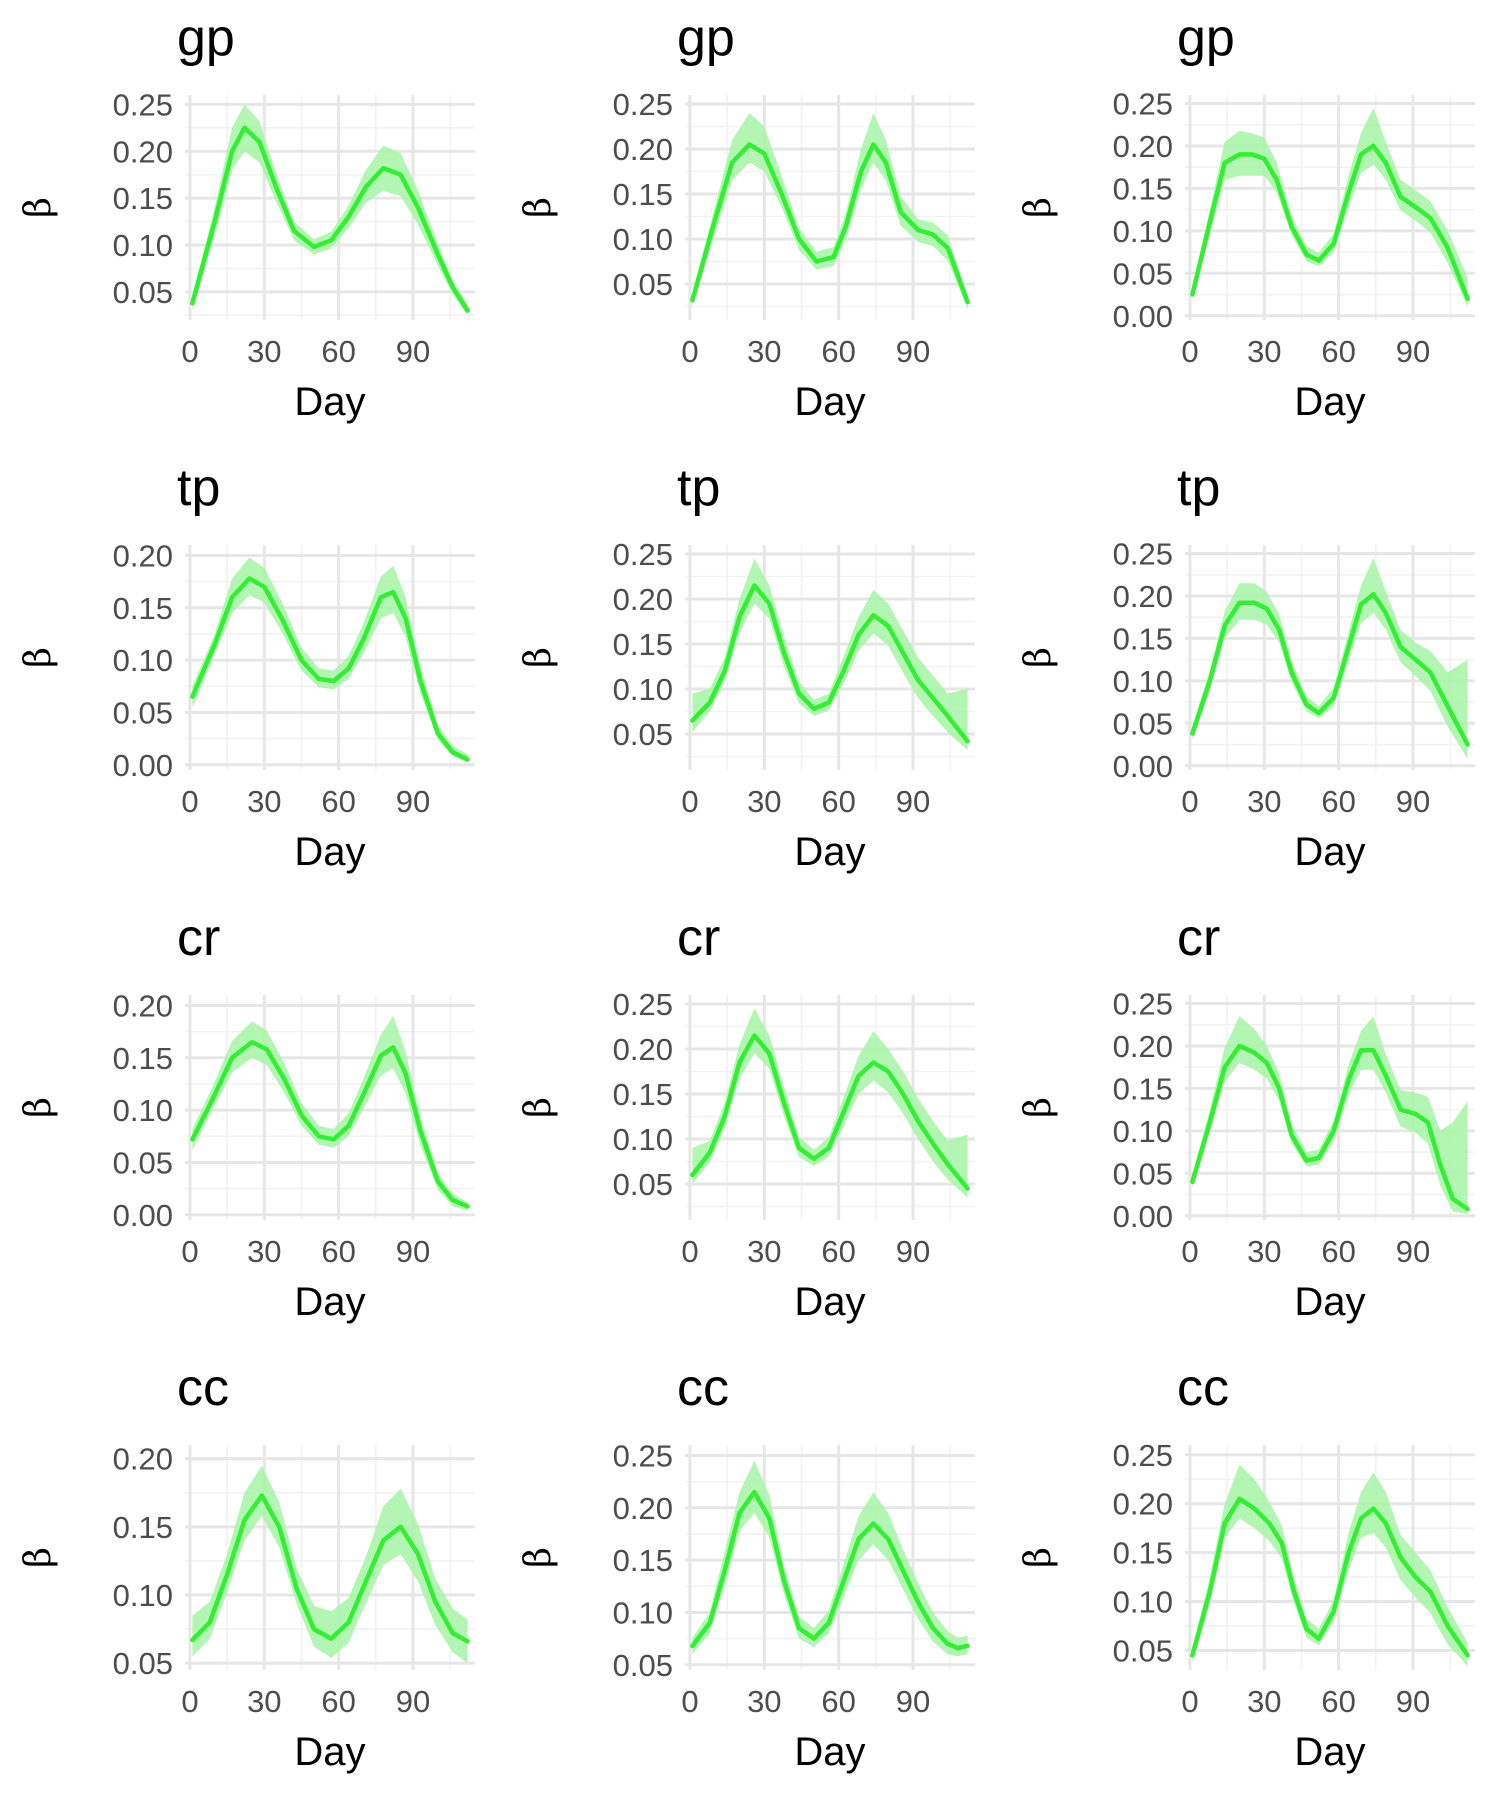 The height and width of the screenshot is (1800, 1500). What do you see at coordinates (1198, 488) in the screenshot?
I see `panel-title: tp` at bounding box center [1198, 488].